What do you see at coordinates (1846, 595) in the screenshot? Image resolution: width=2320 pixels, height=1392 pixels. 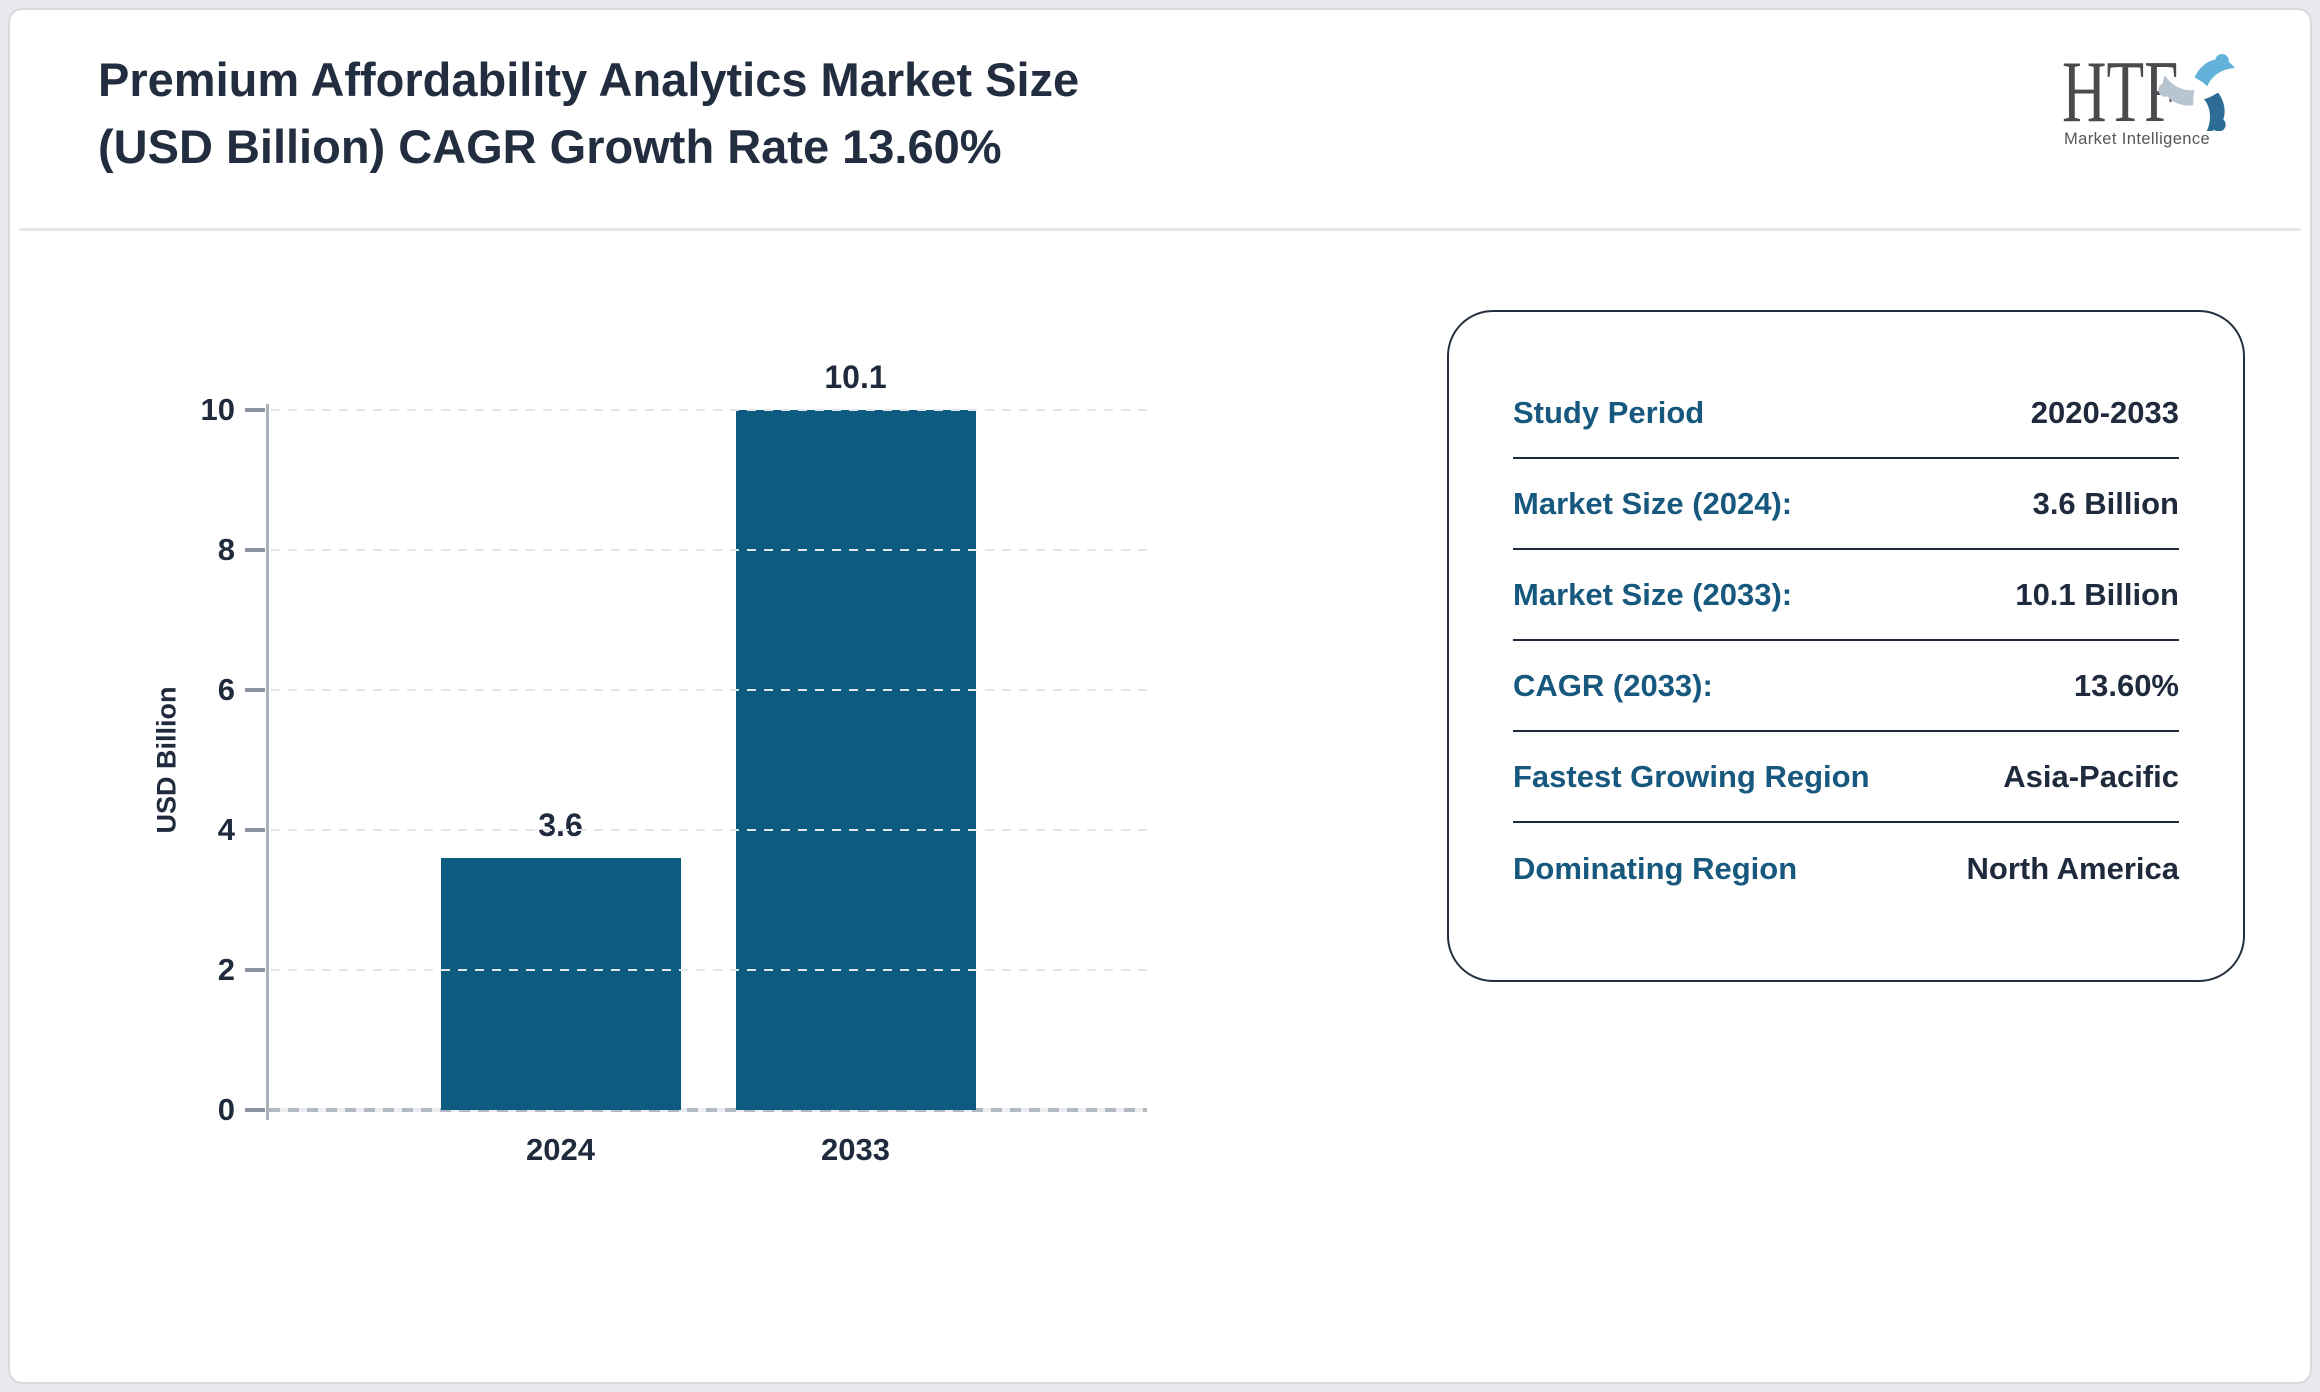 I see `info-row-market-size-2033: Market Size (2033): 10.1 Billion` at bounding box center [1846, 595].